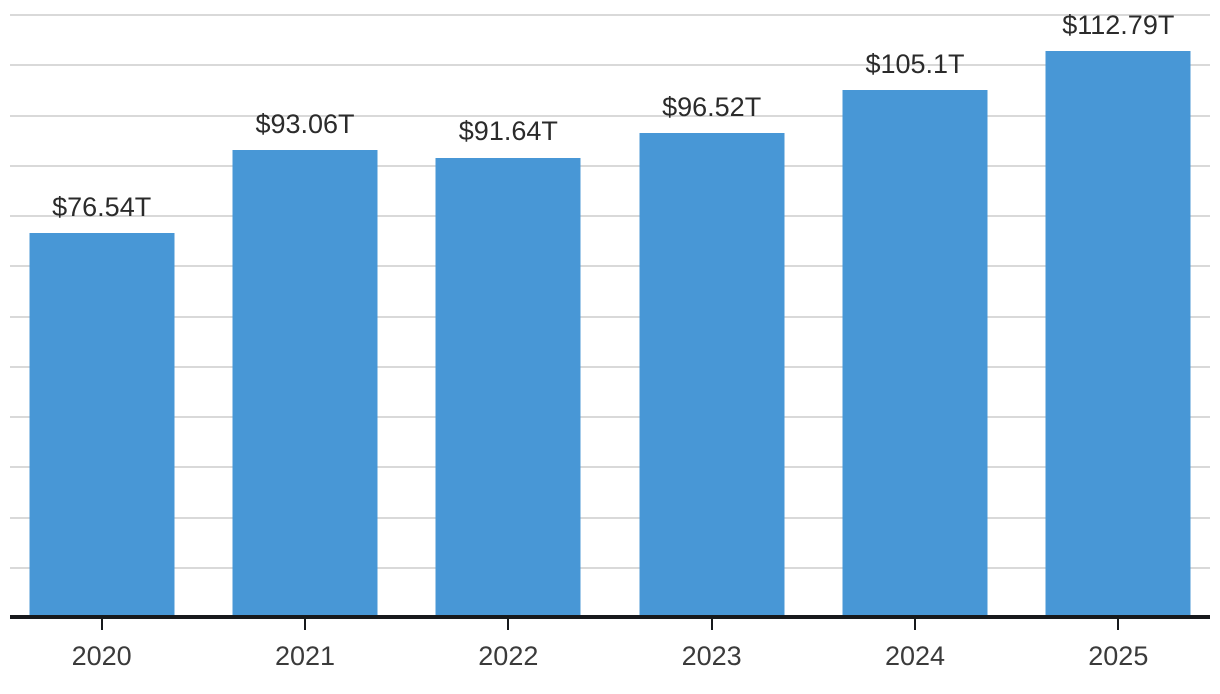  I want to click on bar-2023, so click(712, 375).